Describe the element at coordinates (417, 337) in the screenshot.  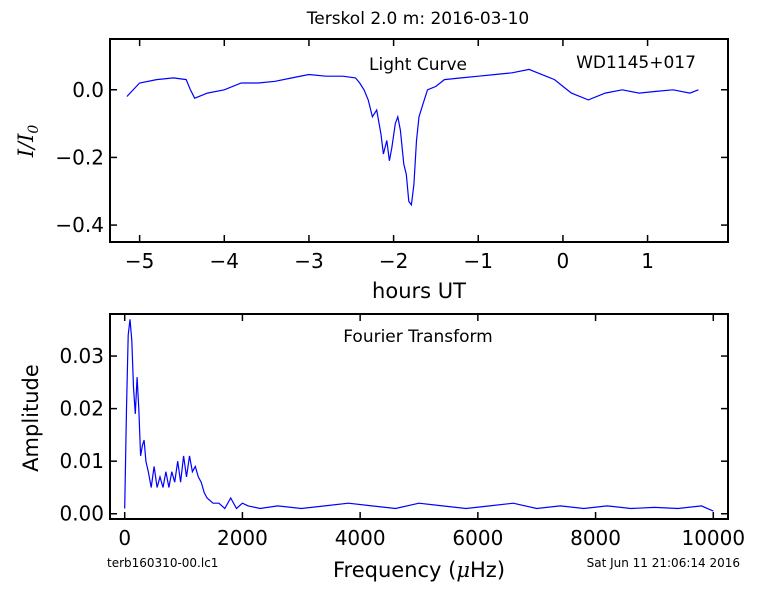
I see `fourier-title: Fourier Transform` at that location.